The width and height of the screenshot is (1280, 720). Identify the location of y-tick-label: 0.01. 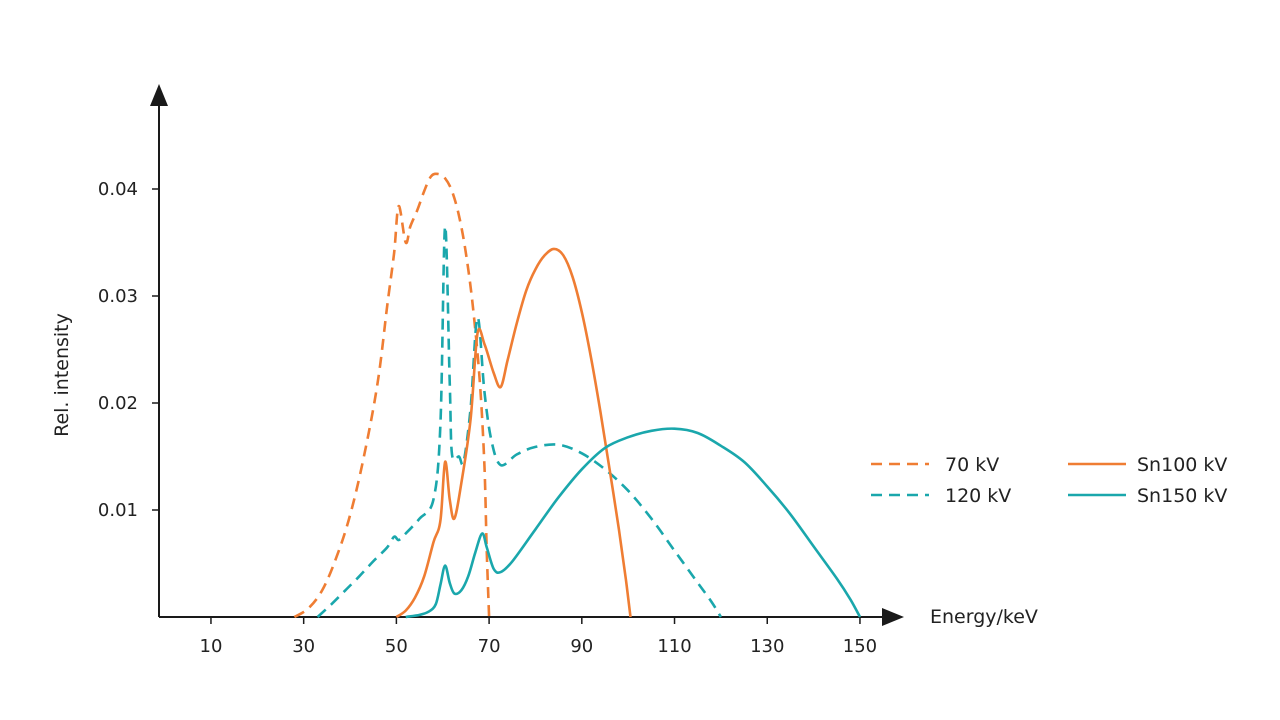
(118, 510).